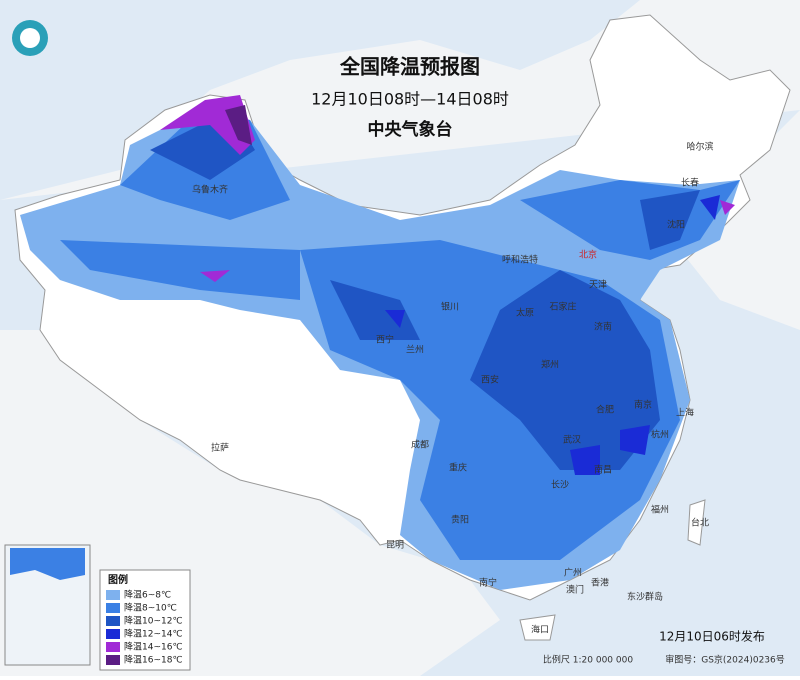  Describe the element at coordinates (395, 545) in the screenshot. I see `city: 昆明` at that location.